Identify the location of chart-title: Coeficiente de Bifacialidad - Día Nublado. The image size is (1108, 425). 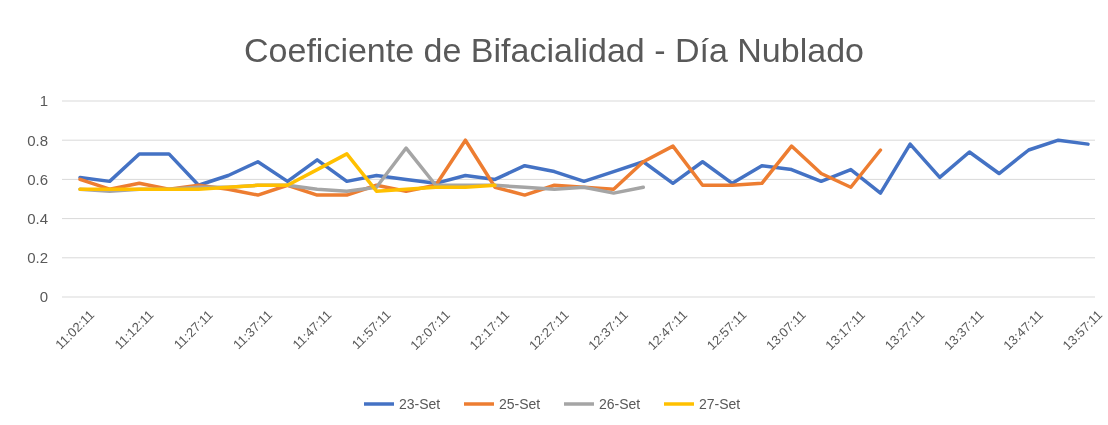
(554, 50).